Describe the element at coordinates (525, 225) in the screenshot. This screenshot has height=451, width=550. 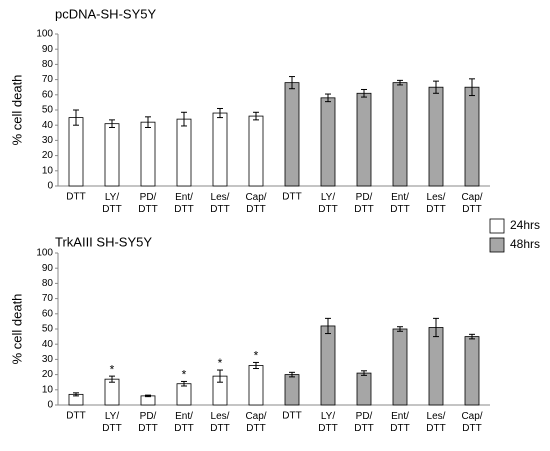
I see `legend-label: 24hrs` at that location.